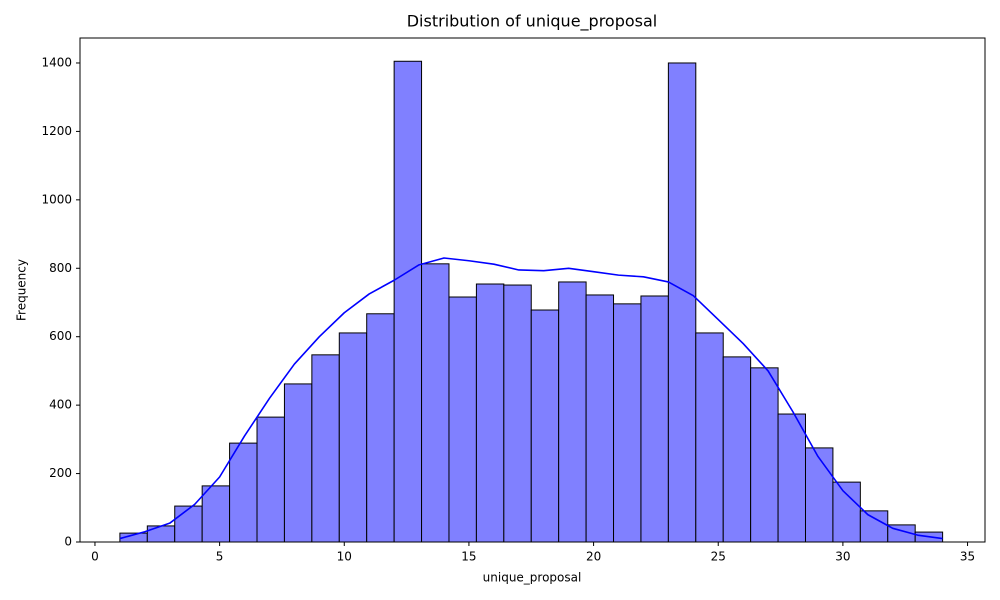 The image size is (1000, 600). What do you see at coordinates (60, 473) in the screenshot?
I see `y-tick-label: 200` at bounding box center [60, 473].